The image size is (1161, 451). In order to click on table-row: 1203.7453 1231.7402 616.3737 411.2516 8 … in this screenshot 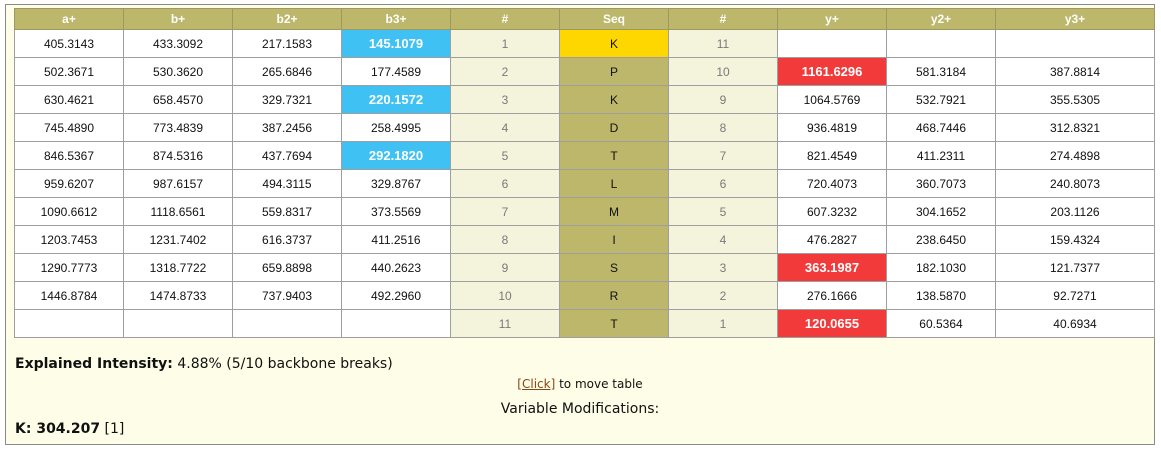, I will do `click(584, 239)`.